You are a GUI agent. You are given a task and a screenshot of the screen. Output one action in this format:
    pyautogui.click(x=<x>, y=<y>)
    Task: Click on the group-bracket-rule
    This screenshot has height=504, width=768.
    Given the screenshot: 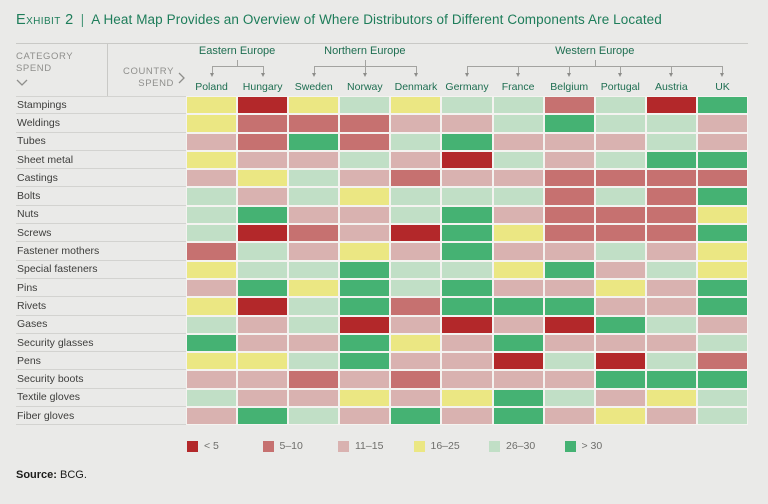 What is the action you would take?
    pyautogui.click(x=237, y=66)
    